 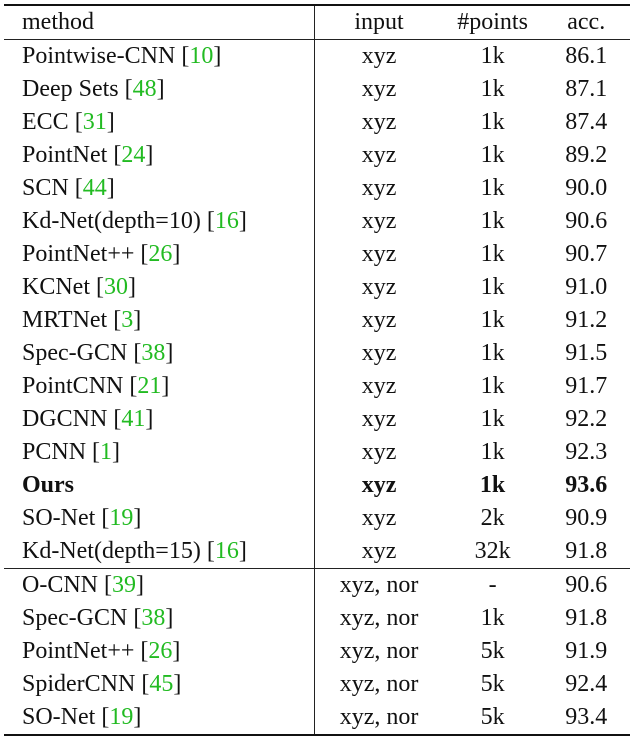 I want to click on header-acc: acc., so click(x=586, y=22).